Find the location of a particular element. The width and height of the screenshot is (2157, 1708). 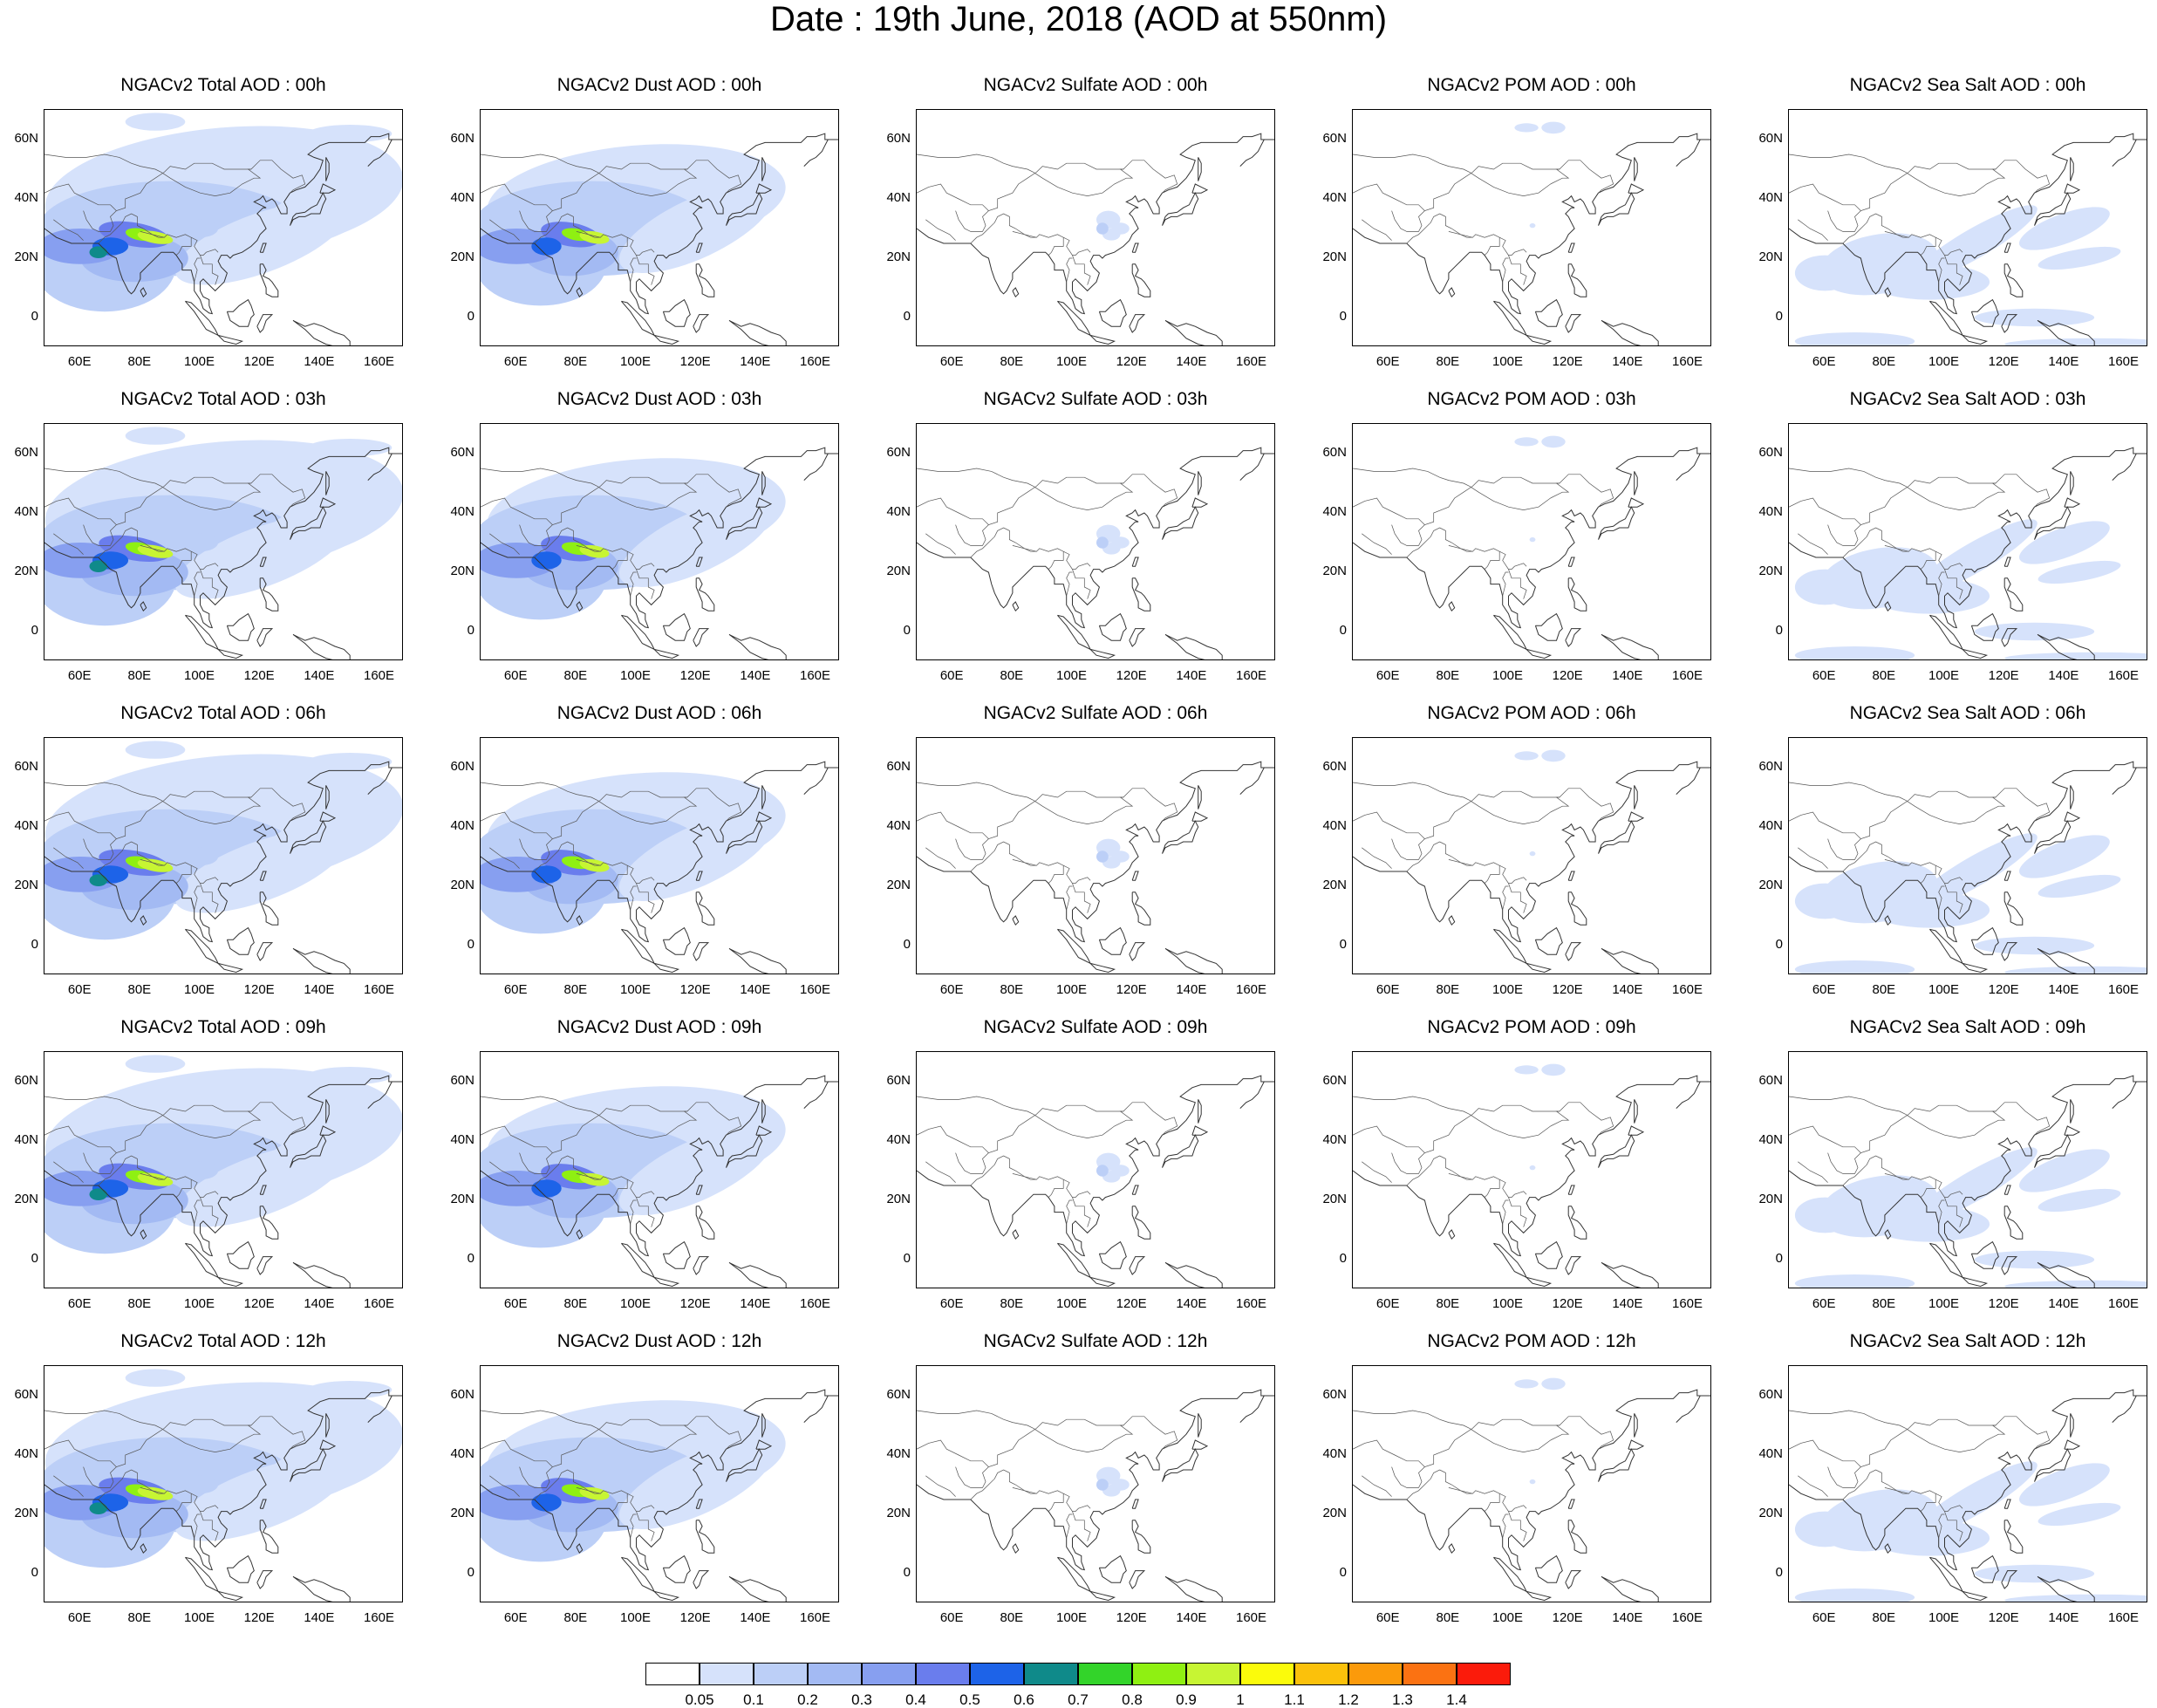

lat-tick-label: 20N is located at coordinates (898, 1199).